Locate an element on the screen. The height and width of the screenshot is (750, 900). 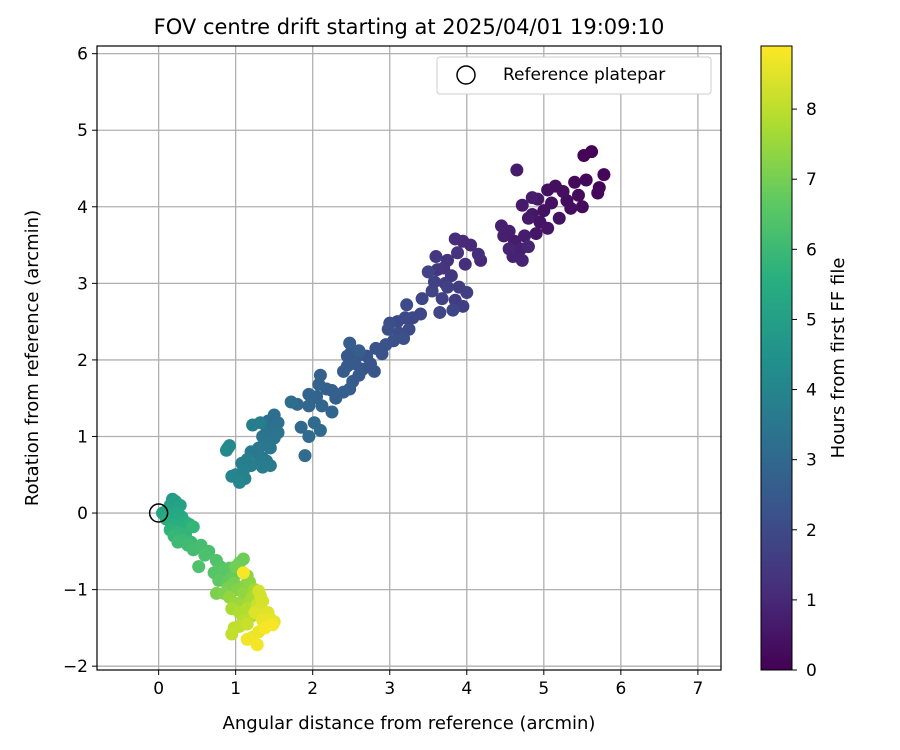
x-tick-label: 5 is located at coordinates (543, 689).